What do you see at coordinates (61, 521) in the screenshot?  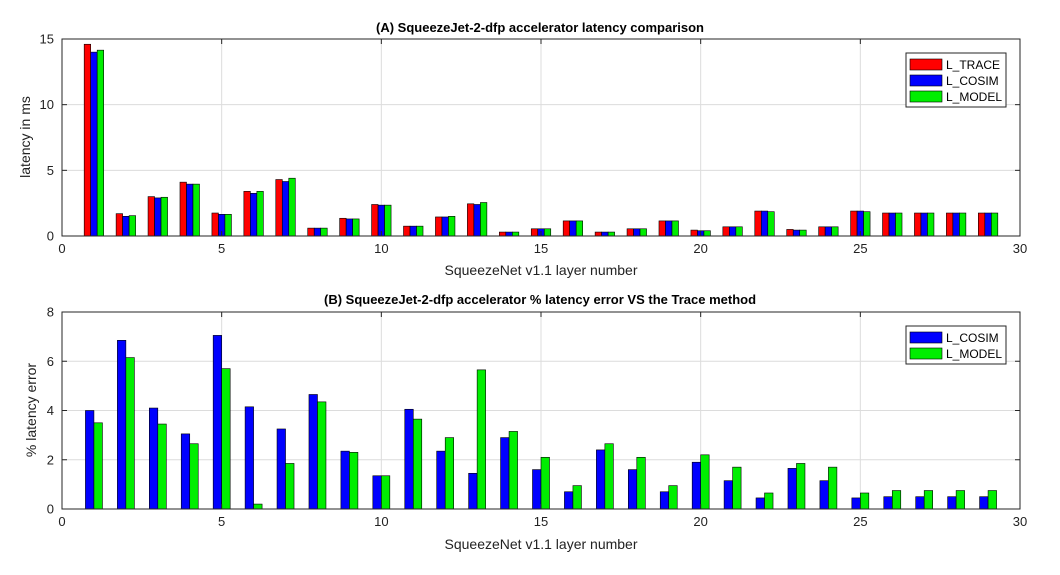 I see `chart-b-x-tick-label: 0` at bounding box center [61, 521].